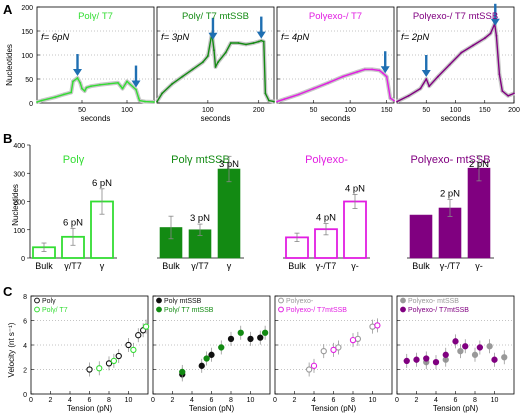 The image size is (520, 414). I want to click on panel-b-ytick: 300, so click(19, 174).